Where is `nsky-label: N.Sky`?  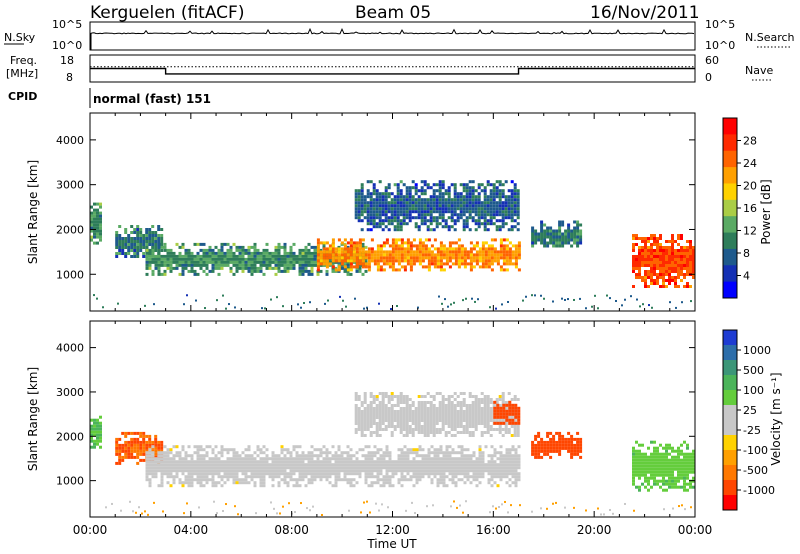 nsky-label: N.Sky is located at coordinates (20, 37).